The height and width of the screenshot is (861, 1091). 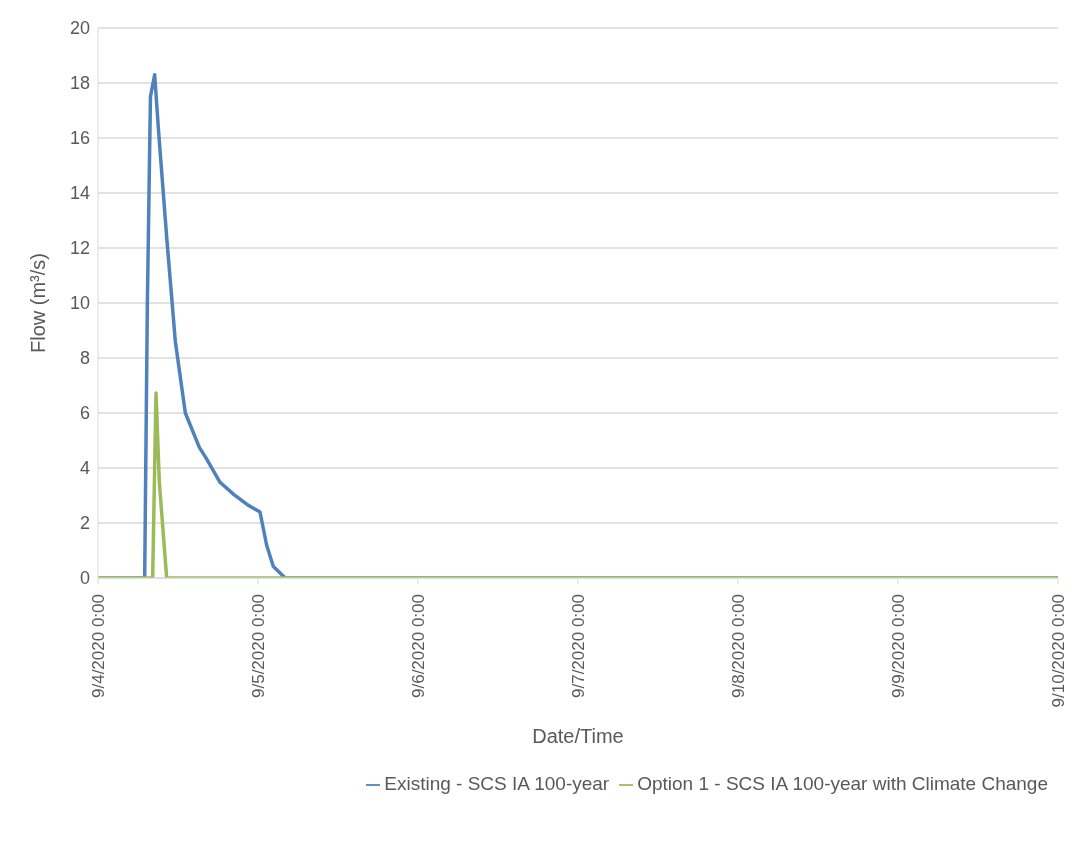 I want to click on y-tick-label: 12, so click(x=79, y=248).